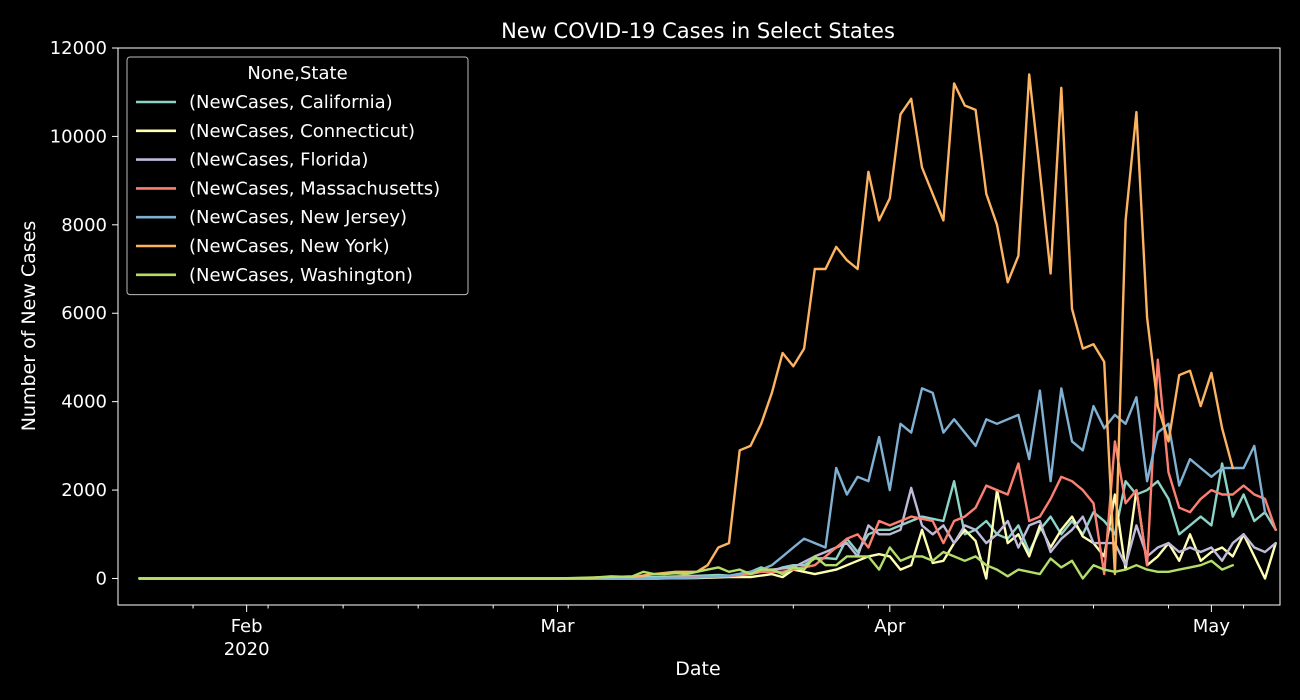 The image size is (1300, 700). I want to click on y-axis-title: Number of New Cases, so click(29, 326).